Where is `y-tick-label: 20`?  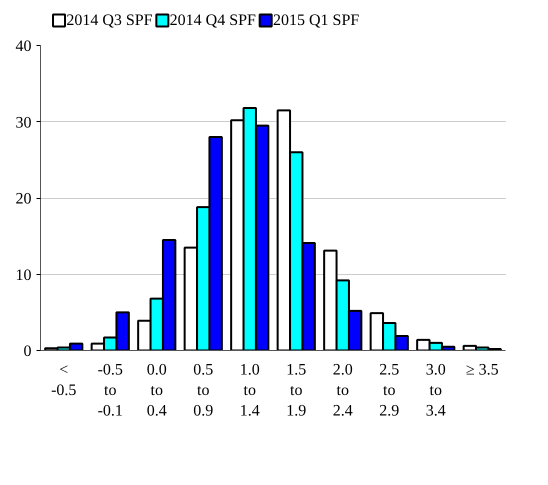
y-tick-label: 20 is located at coordinates (24, 199).